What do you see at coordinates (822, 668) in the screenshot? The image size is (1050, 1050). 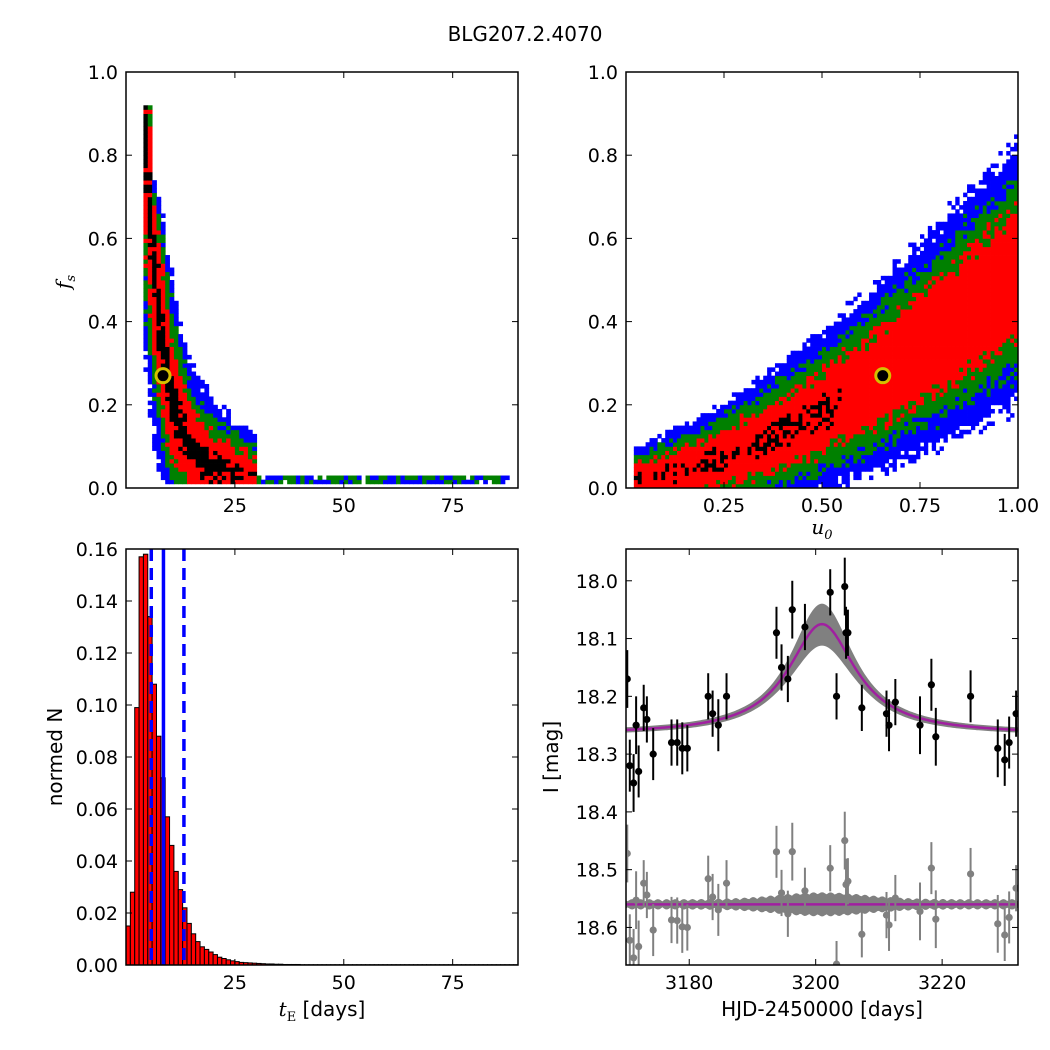 I see `model-uncertainty-band` at bounding box center [822, 668].